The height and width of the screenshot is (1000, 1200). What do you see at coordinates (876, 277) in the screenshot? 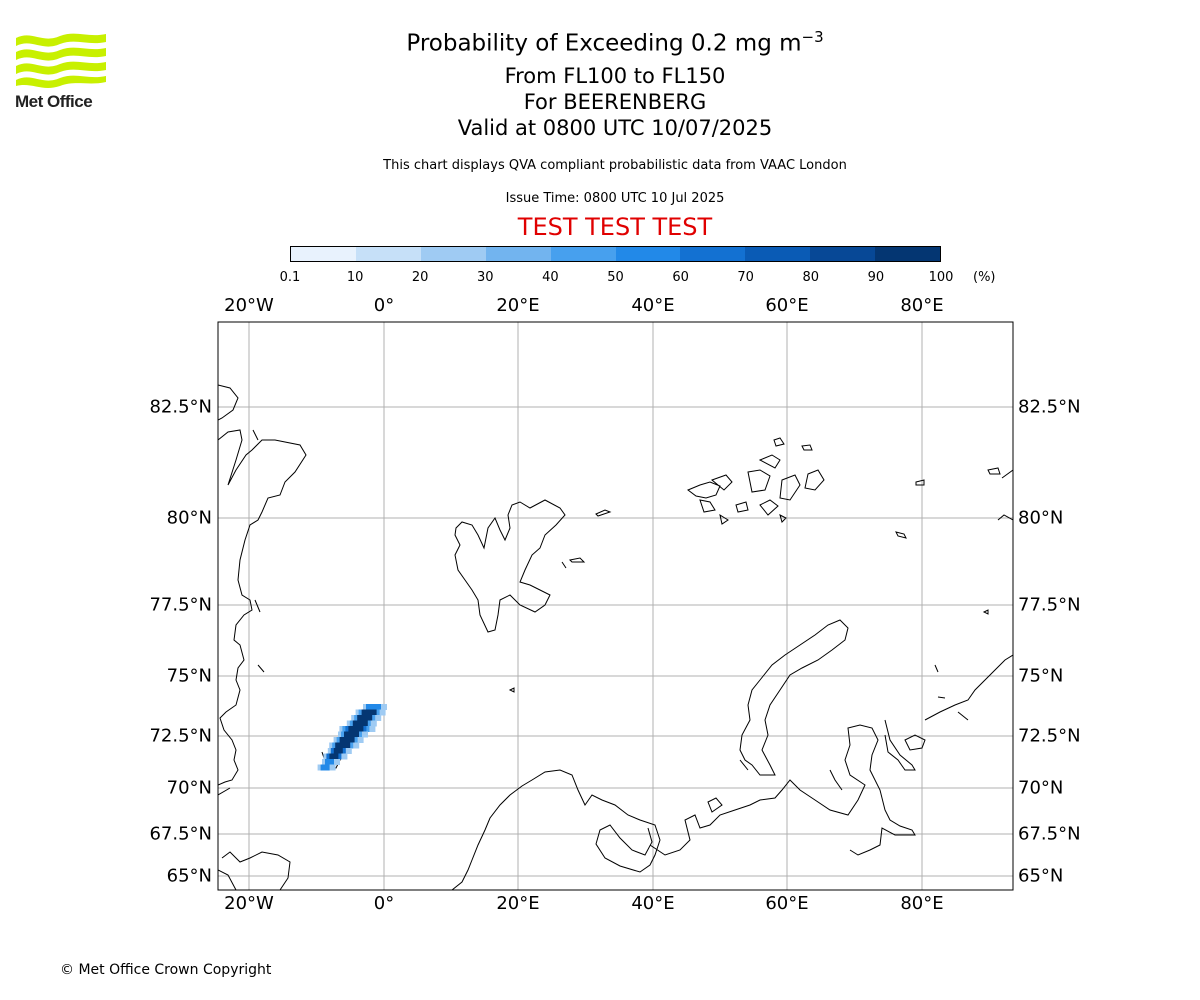
I see `colorbar-tick-label: 90` at bounding box center [876, 277].